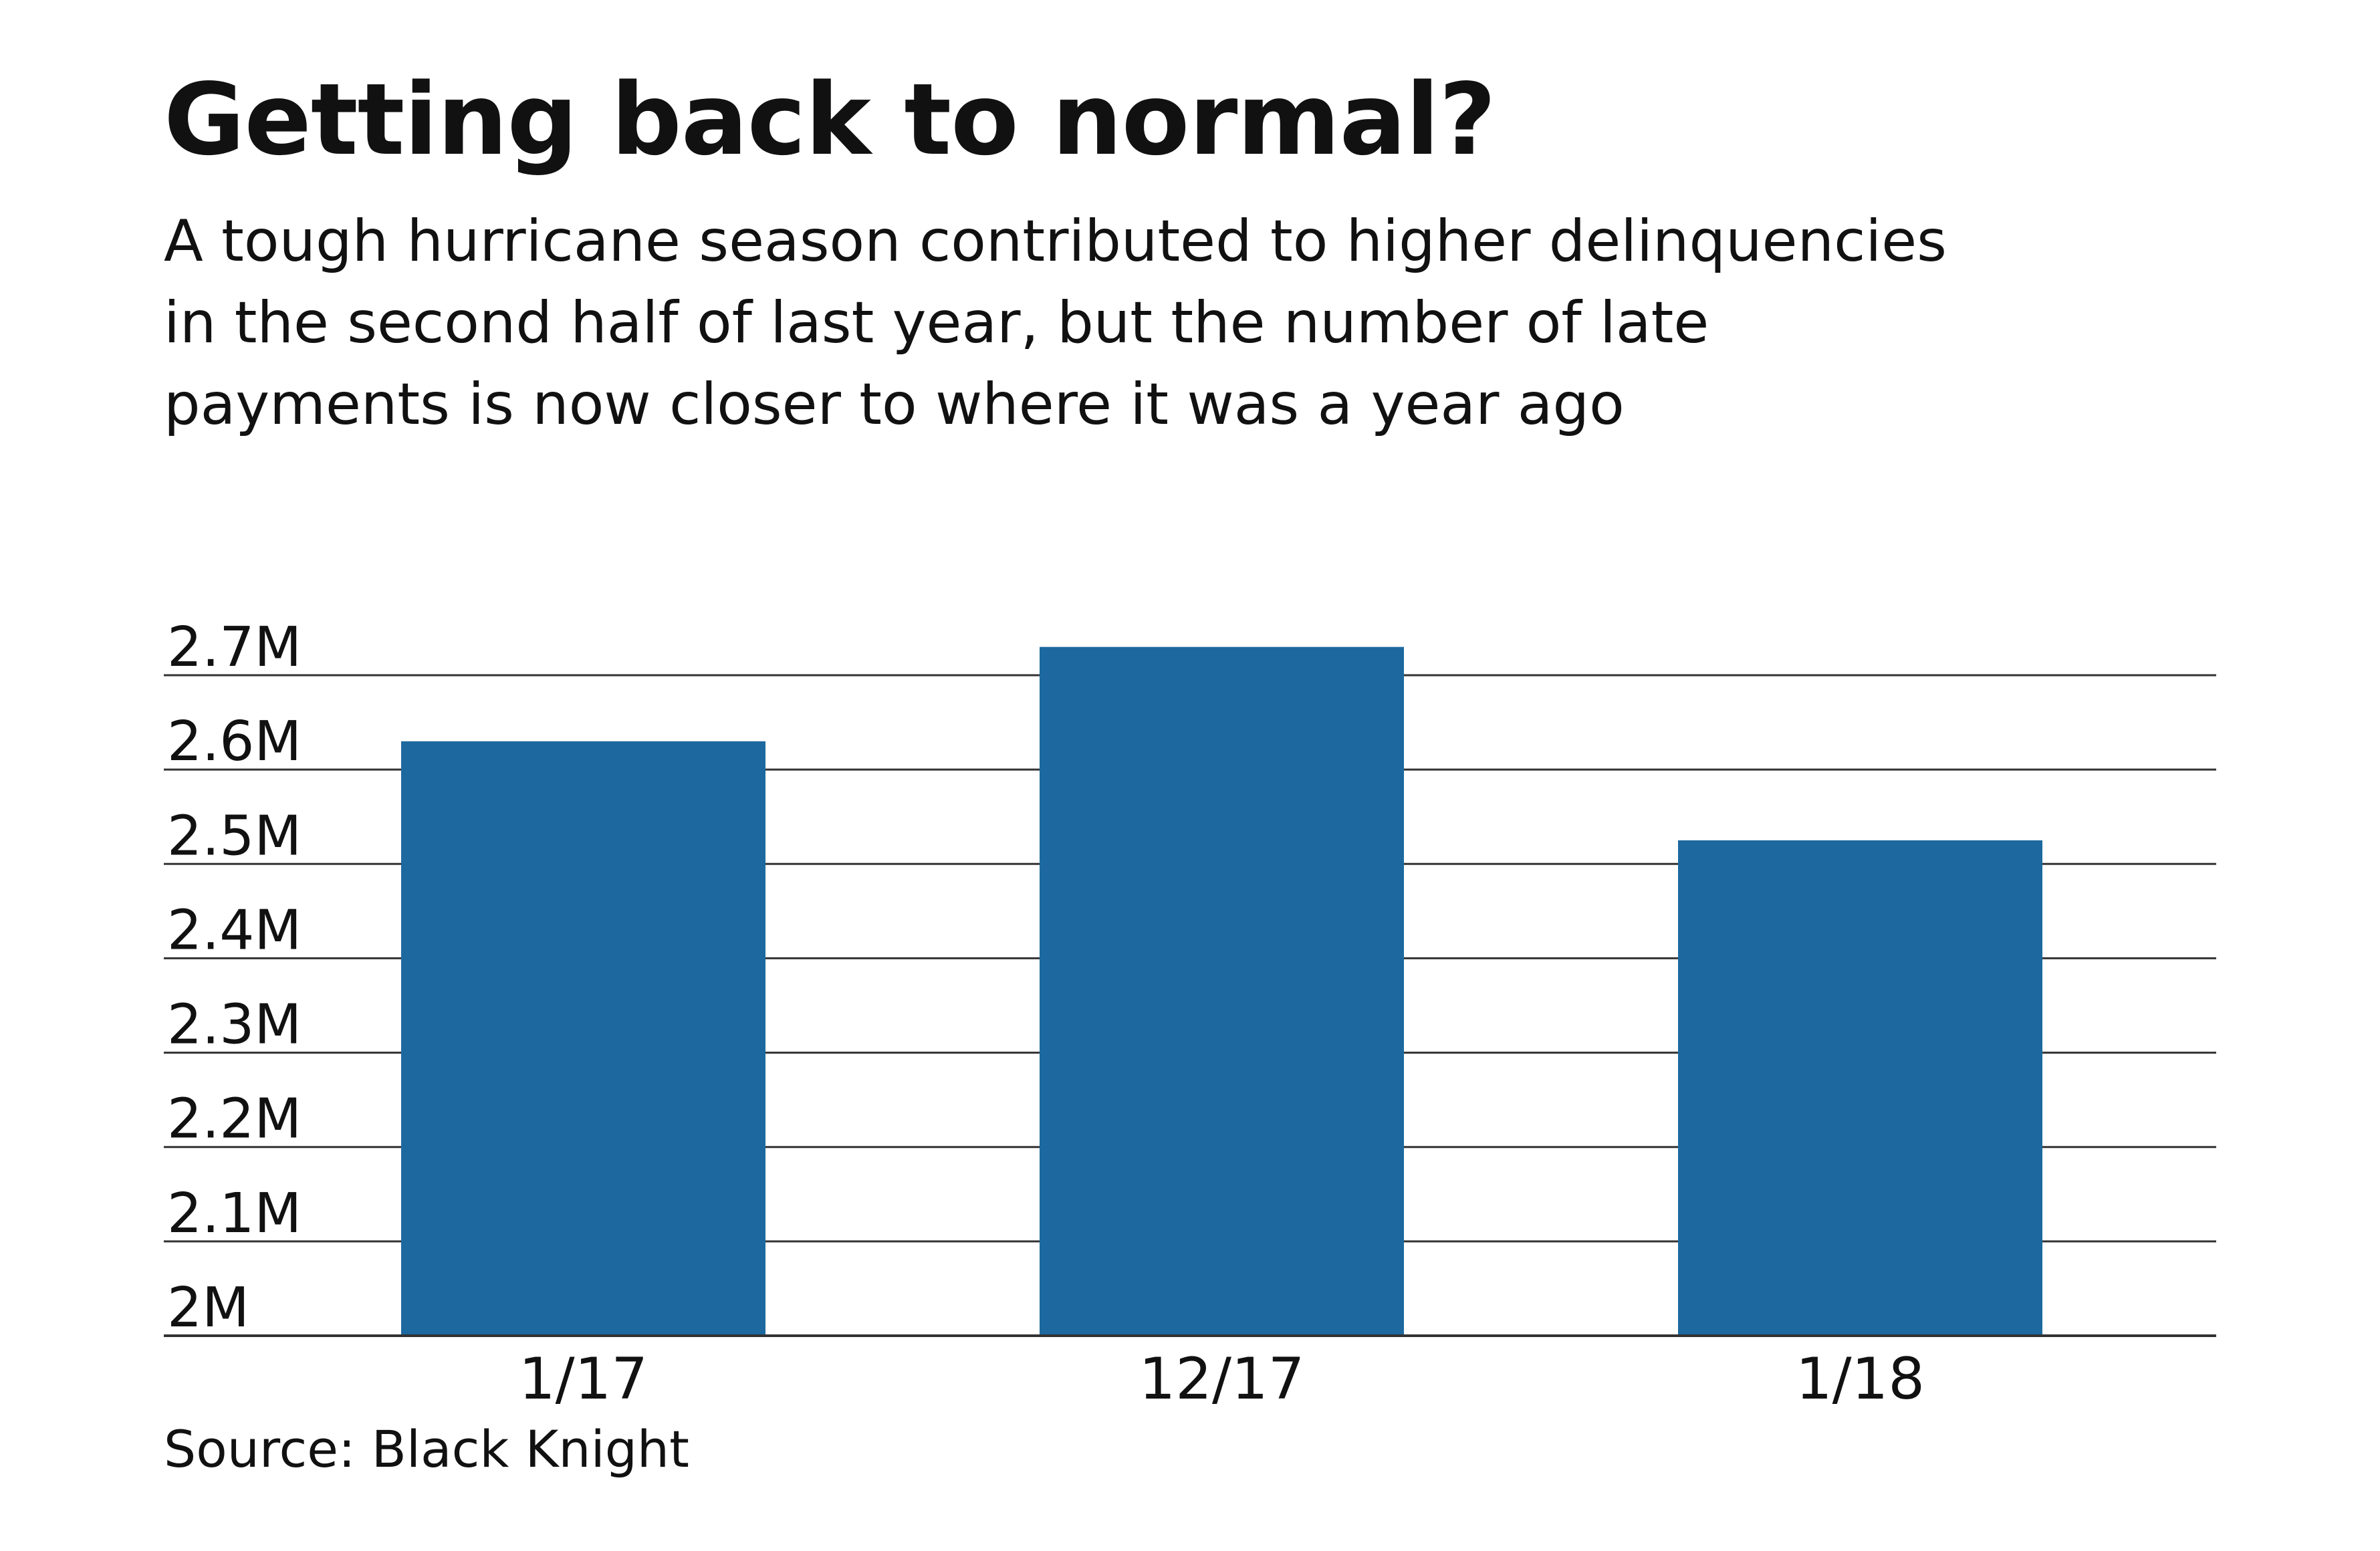  Describe the element at coordinates (234, 1119) in the screenshot. I see `y-tick-label: 2.2M` at that location.